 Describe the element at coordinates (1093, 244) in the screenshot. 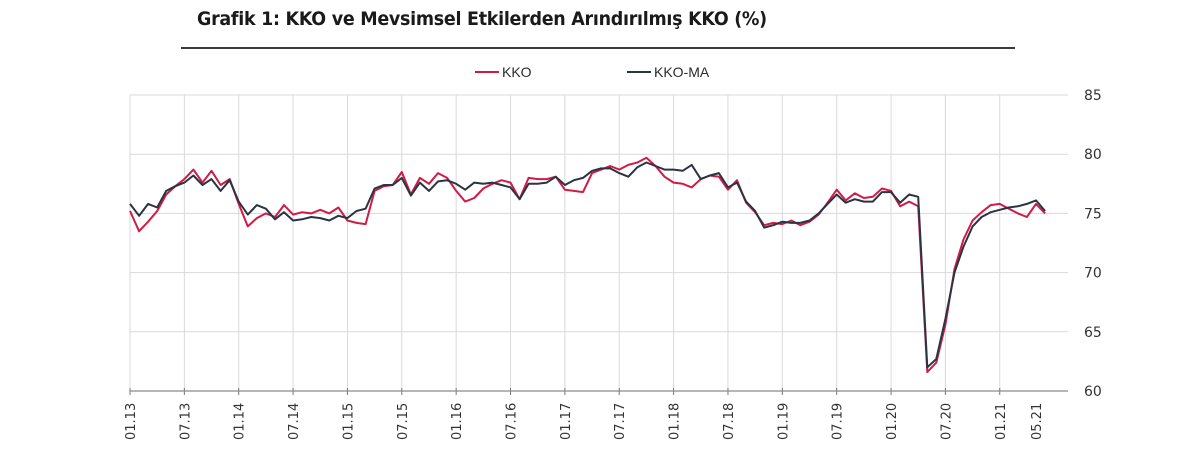

I see `y-axis-labels: 60 65 70 75 80 85` at that location.